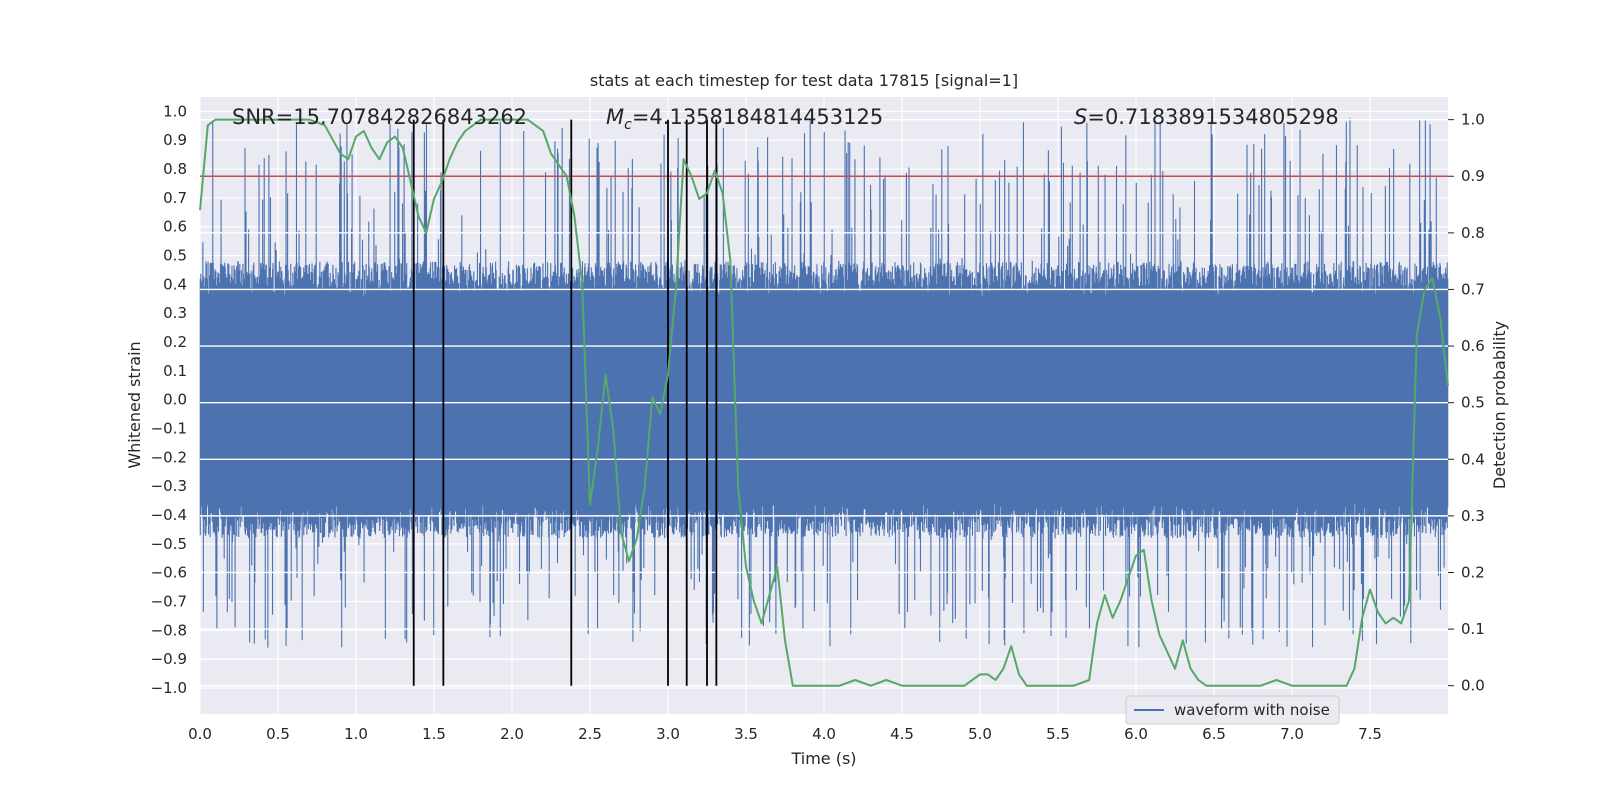 The image size is (1600, 800). What do you see at coordinates (356, 734) in the screenshot?
I see `x-tick-label: 1.0` at bounding box center [356, 734].